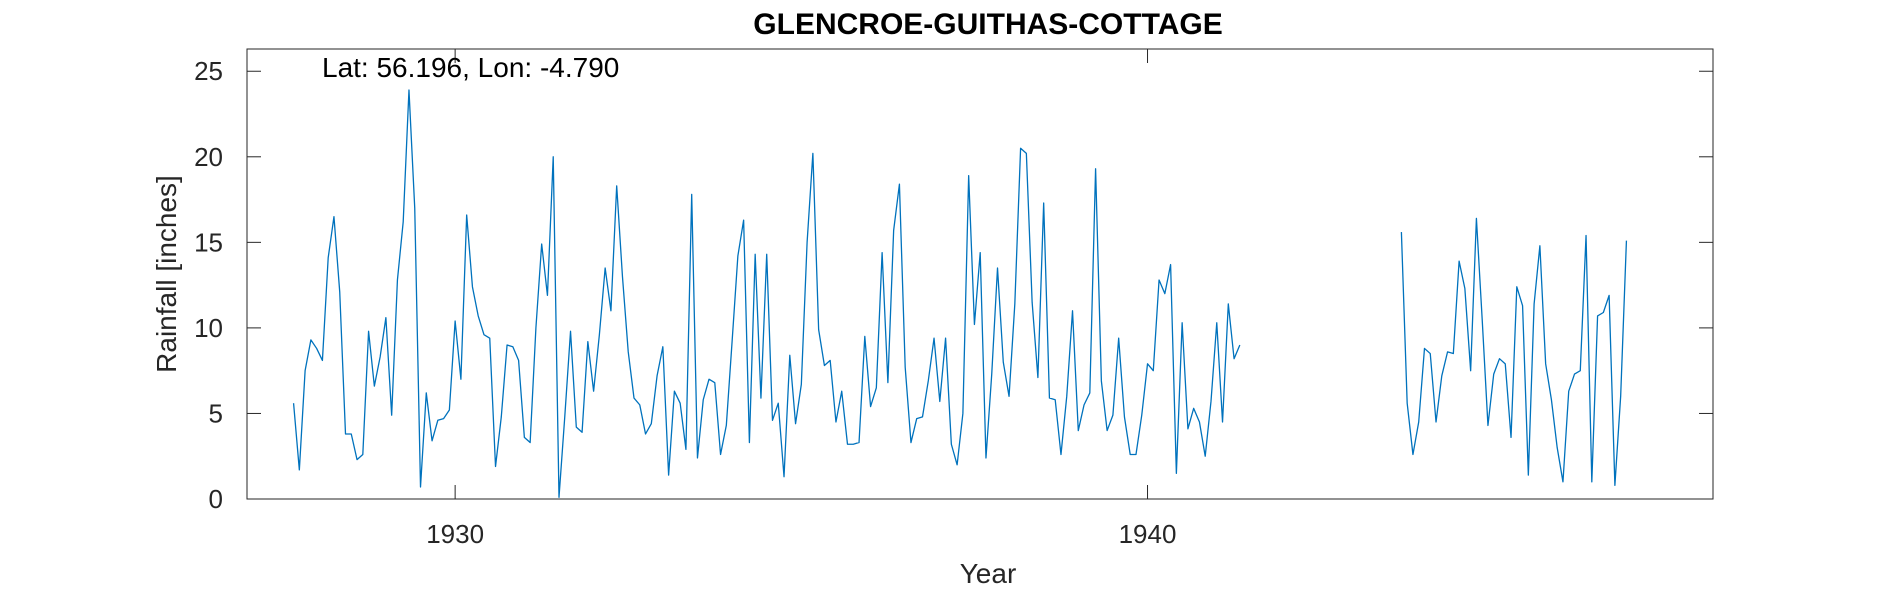 The image size is (1890, 591). What do you see at coordinates (208, 157) in the screenshot?
I see `y-tick-label: 20` at bounding box center [208, 157].